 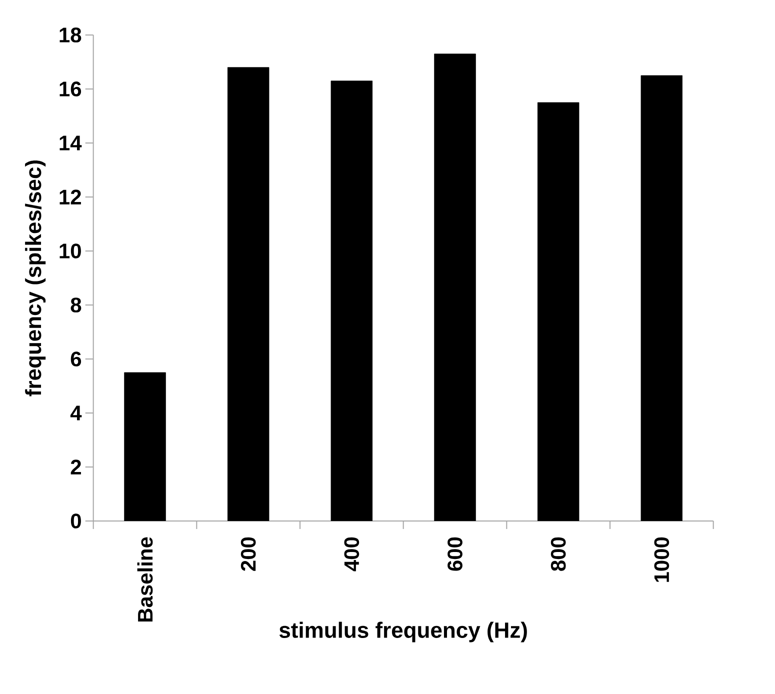 I want to click on x-axis-title: stimulus frequency (Hz), so click(x=403, y=632).